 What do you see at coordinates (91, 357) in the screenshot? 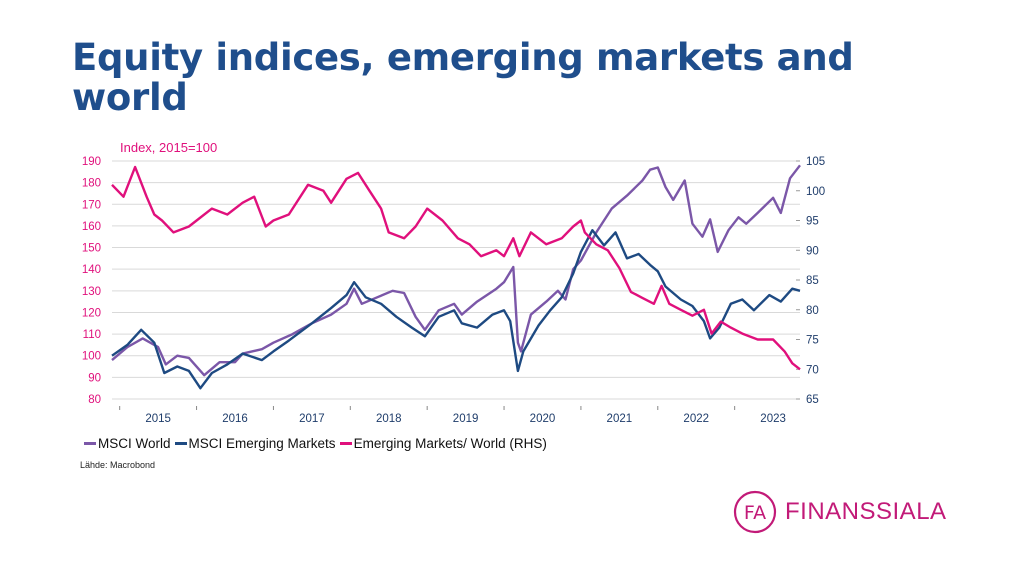
I see `left-tick-label: 100` at bounding box center [91, 357].